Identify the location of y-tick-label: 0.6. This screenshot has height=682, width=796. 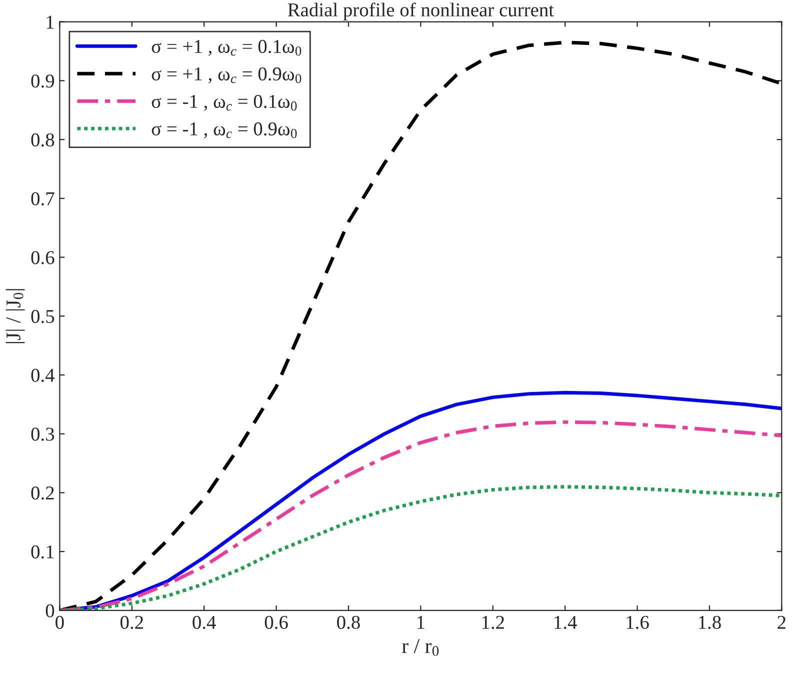
(42, 257).